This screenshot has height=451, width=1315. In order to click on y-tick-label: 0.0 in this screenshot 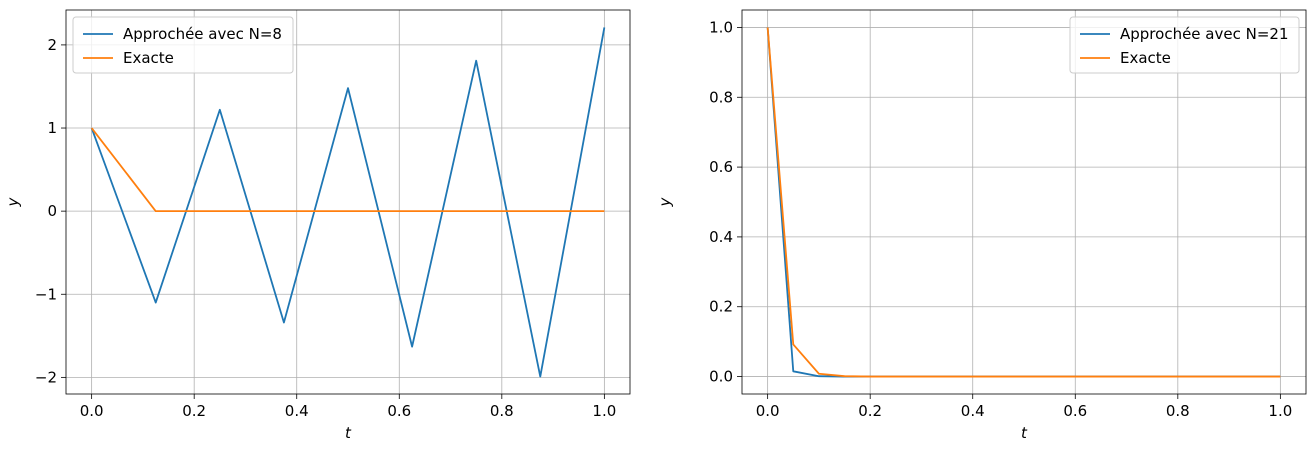, I will do `click(721, 377)`.